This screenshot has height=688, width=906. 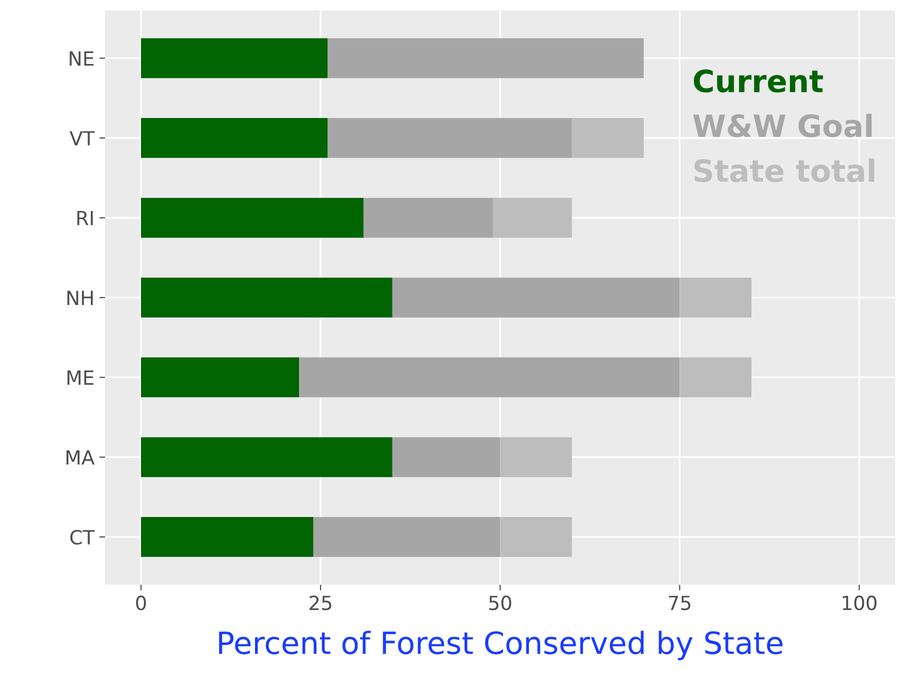 What do you see at coordinates (500, 645) in the screenshot?
I see `x-axis-title: Percent of Forest Conserved by State` at bounding box center [500, 645].